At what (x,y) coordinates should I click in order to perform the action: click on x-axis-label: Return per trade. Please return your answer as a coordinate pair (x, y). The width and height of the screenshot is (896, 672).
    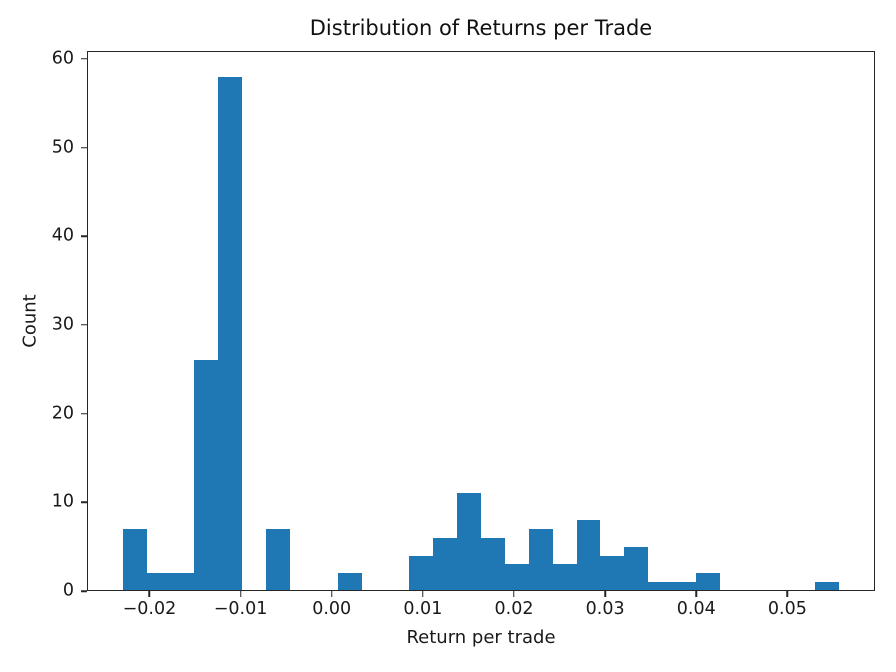
    Looking at the image, I should click on (481, 637).